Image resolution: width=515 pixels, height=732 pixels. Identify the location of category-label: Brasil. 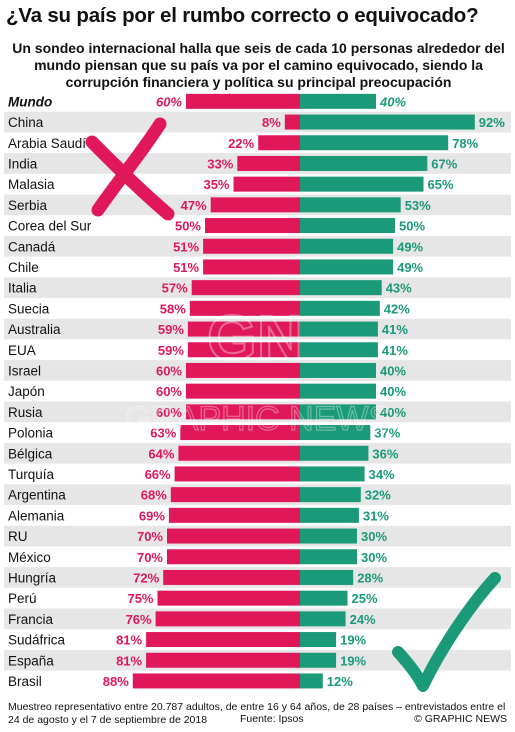
(25, 681).